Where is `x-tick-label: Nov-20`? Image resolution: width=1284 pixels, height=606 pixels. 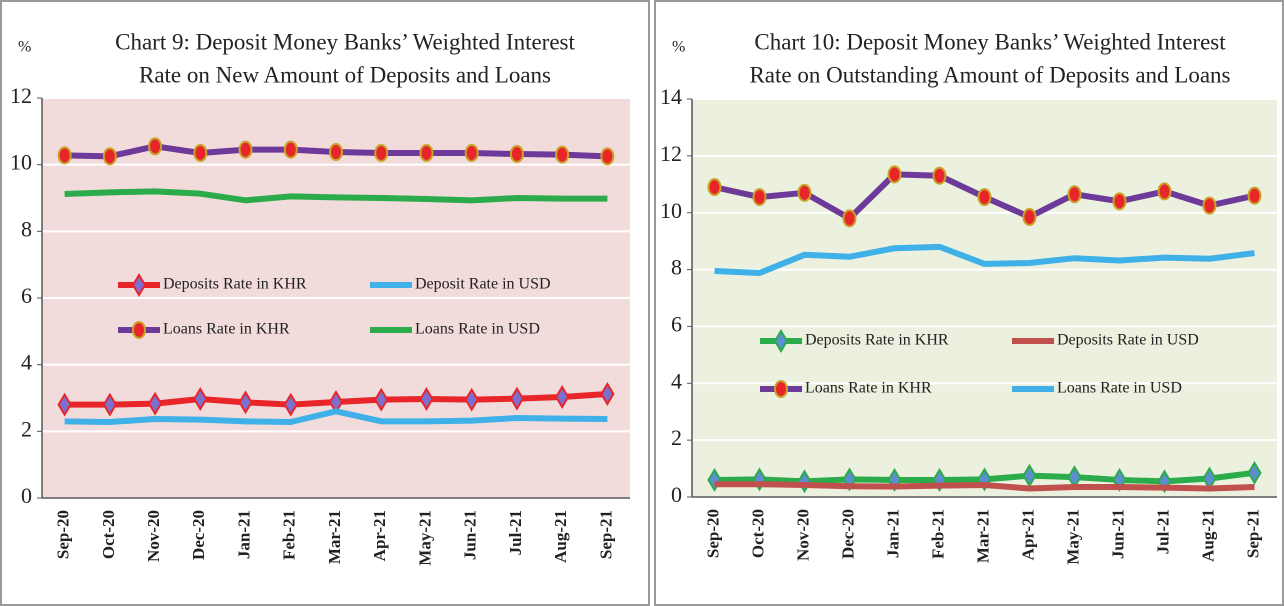 x-tick-label: Nov-20 is located at coordinates (802, 535).